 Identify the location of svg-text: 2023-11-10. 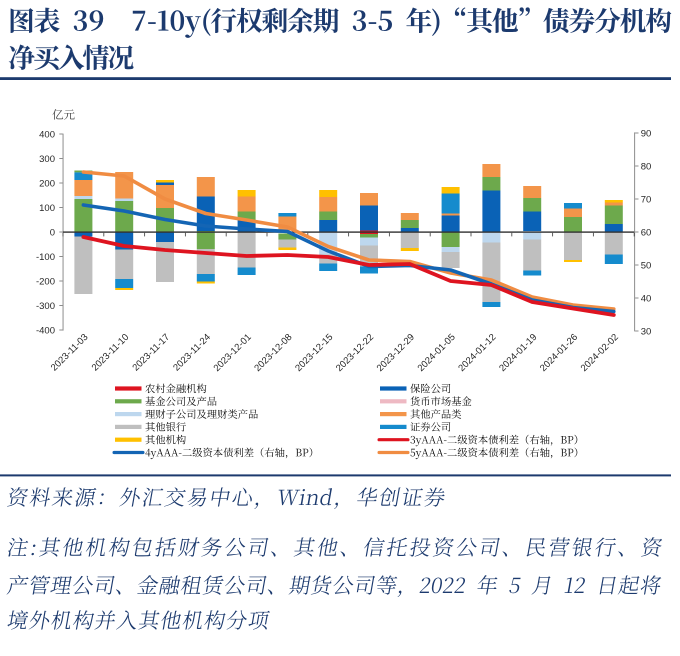
(111, 353).